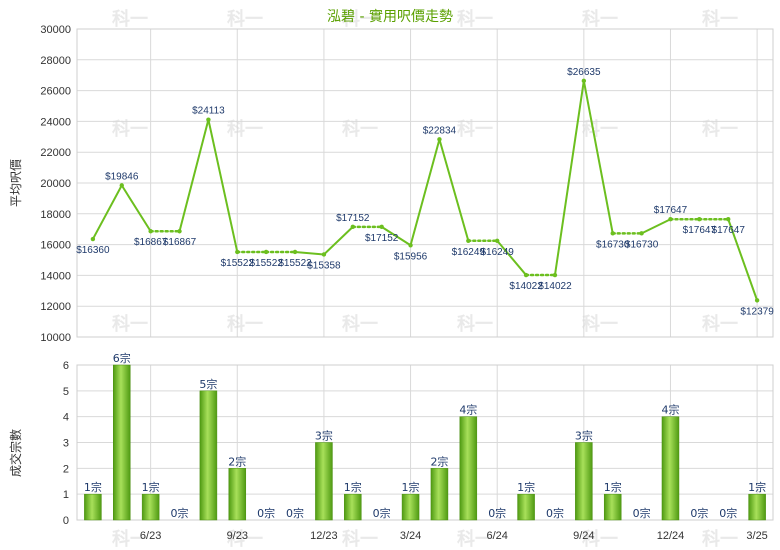  I want to click on count-tick-label: 2, so click(66, 469).